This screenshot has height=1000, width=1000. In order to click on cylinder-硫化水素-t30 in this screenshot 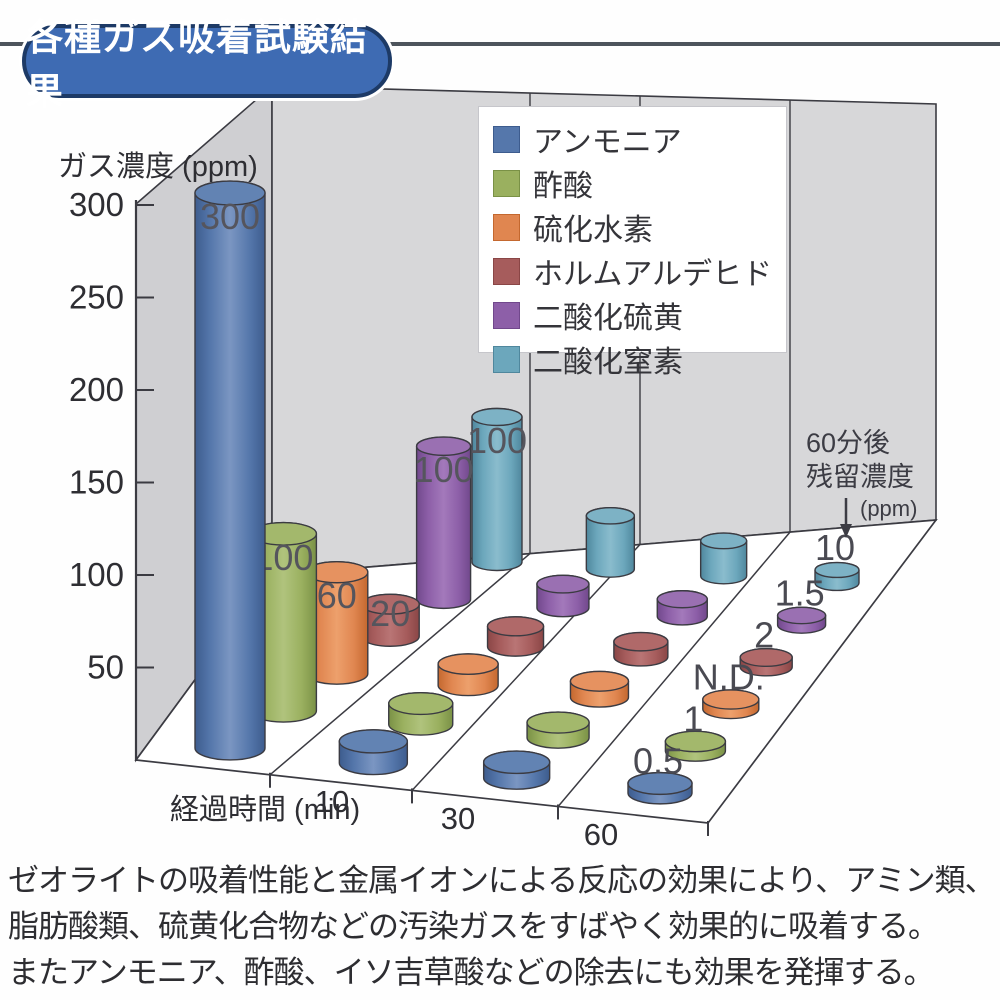, I will do `click(599, 689)`.